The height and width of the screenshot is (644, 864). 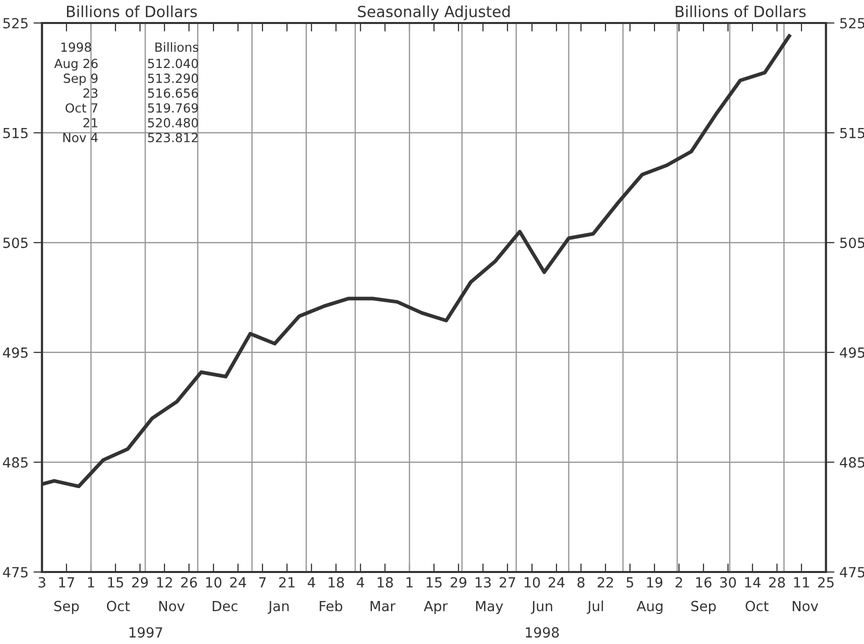 What do you see at coordinates (852, 23) in the screenshot?
I see `y2-tick-label: 525` at bounding box center [852, 23].